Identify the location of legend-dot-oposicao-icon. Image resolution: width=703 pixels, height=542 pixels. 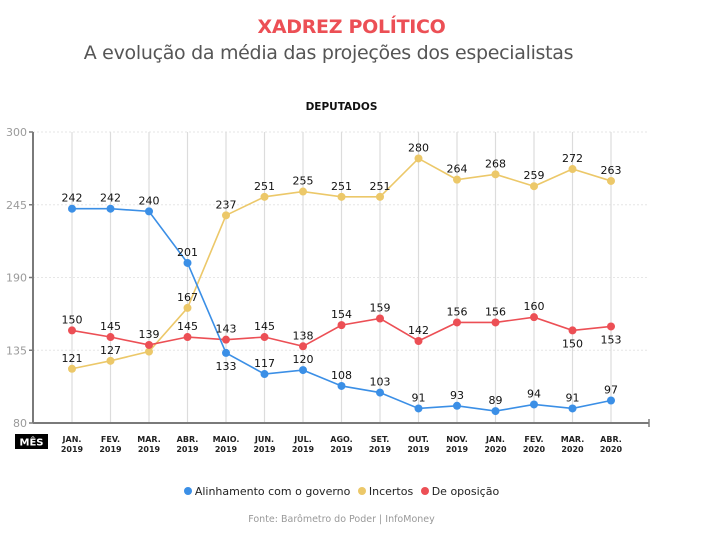
(424, 491).